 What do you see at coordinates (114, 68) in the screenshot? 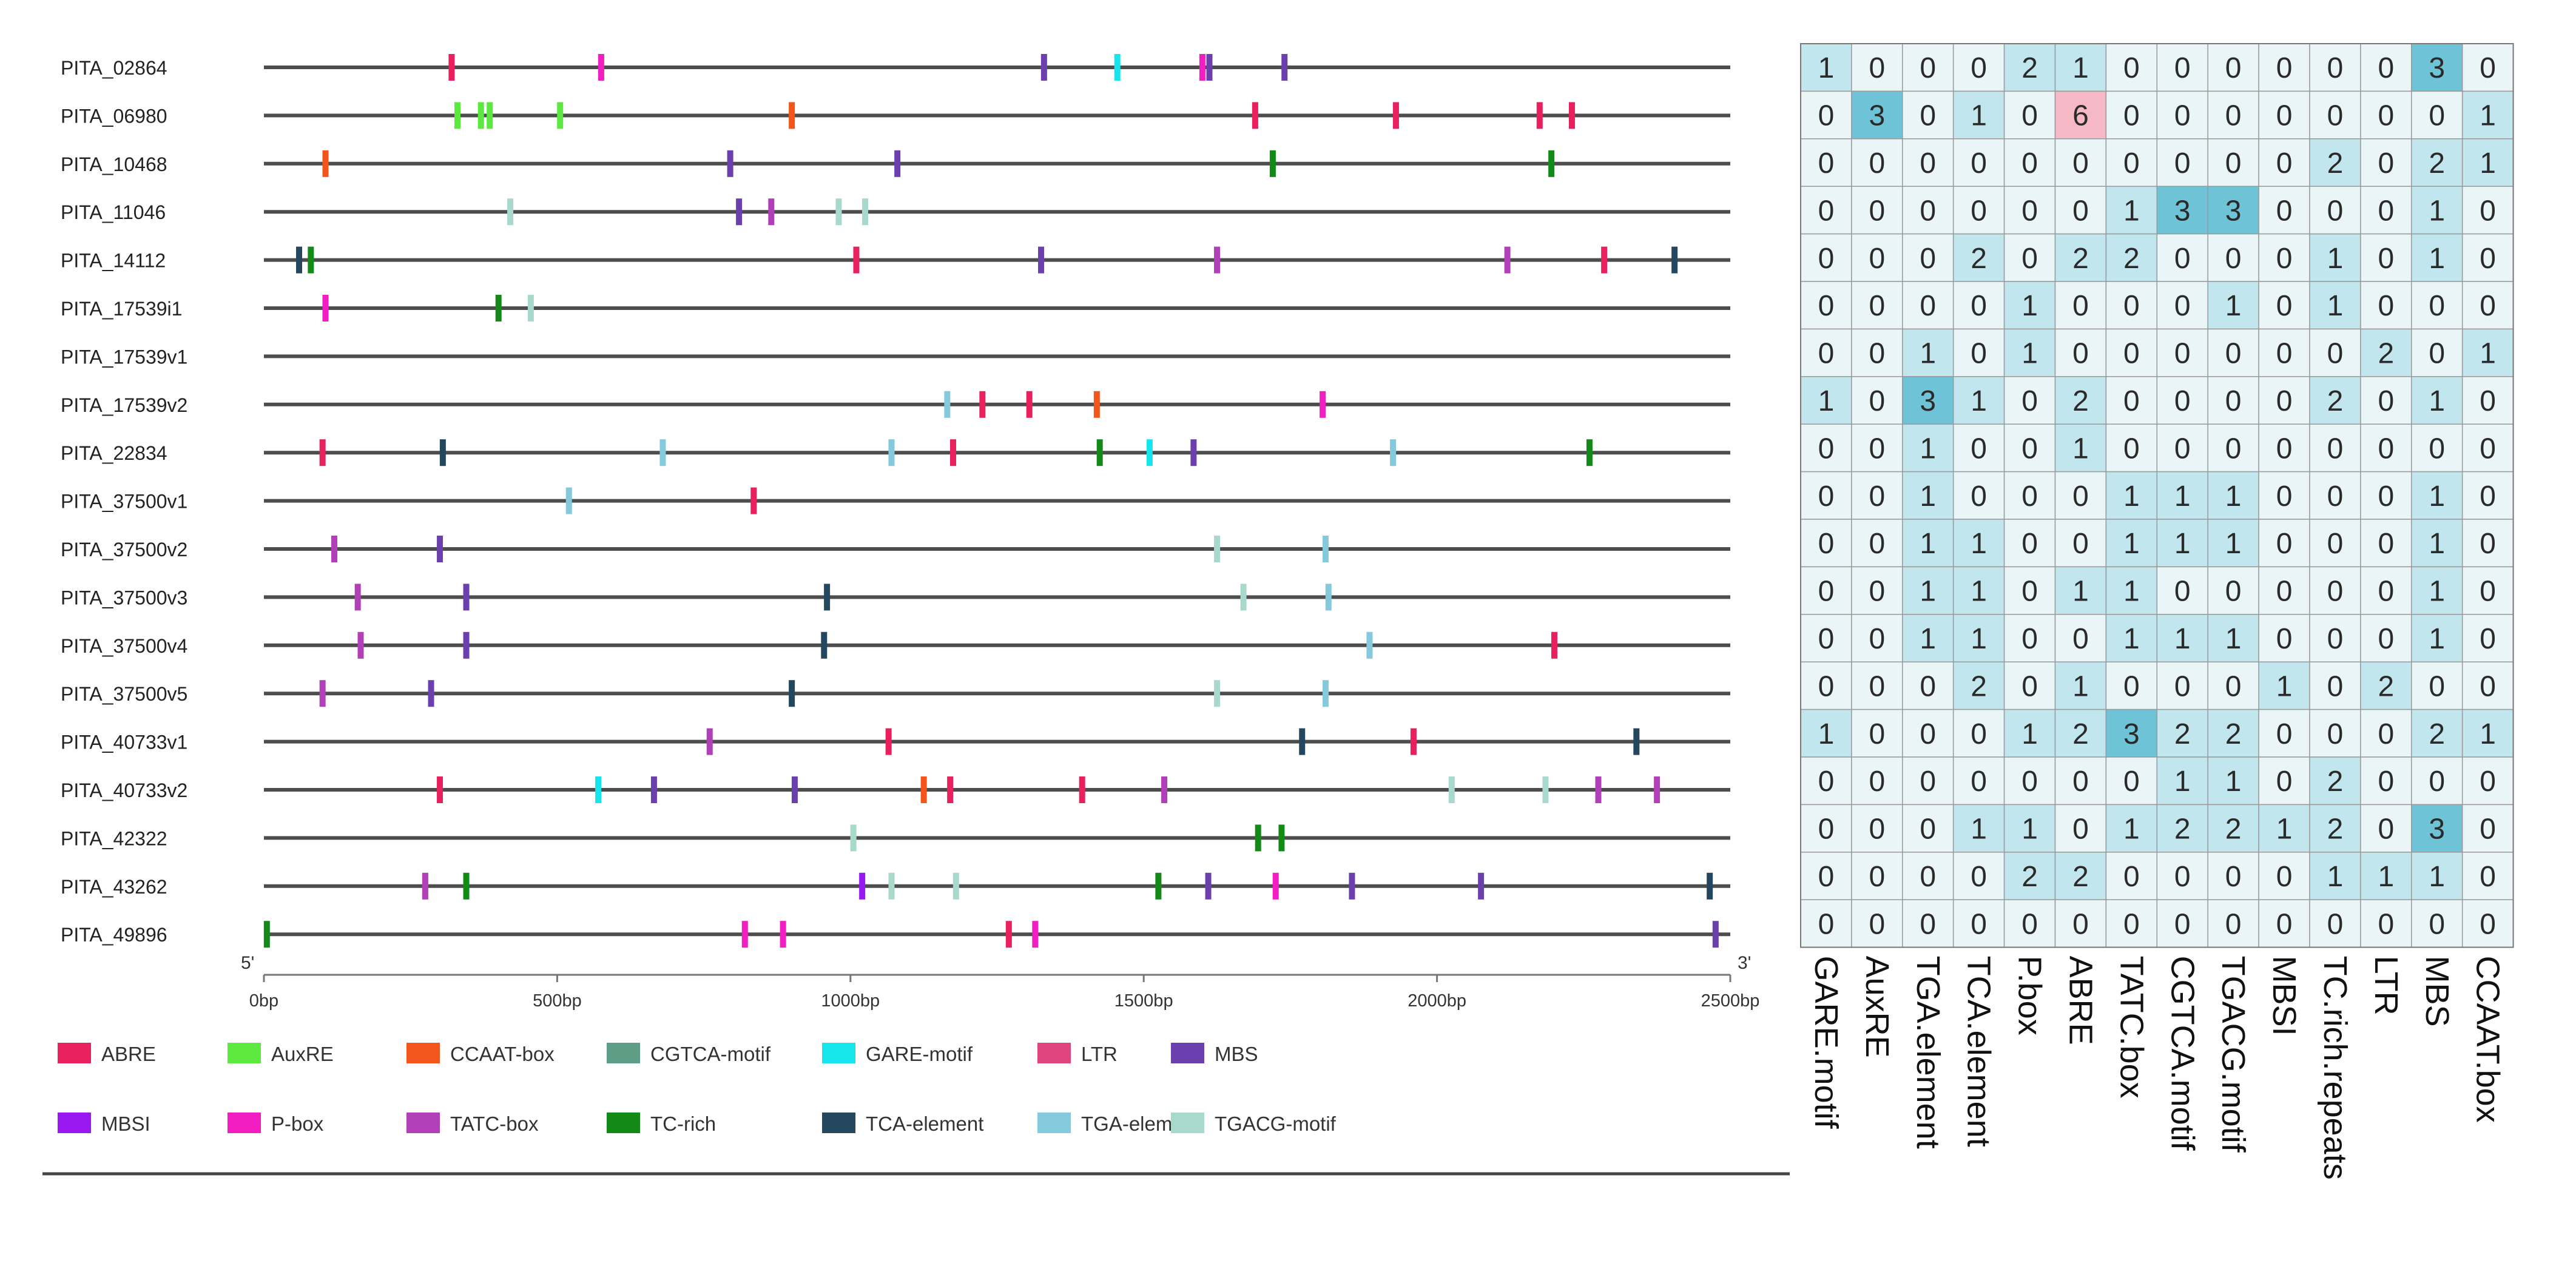
I see `gene-label: PITA_02864` at bounding box center [114, 68].